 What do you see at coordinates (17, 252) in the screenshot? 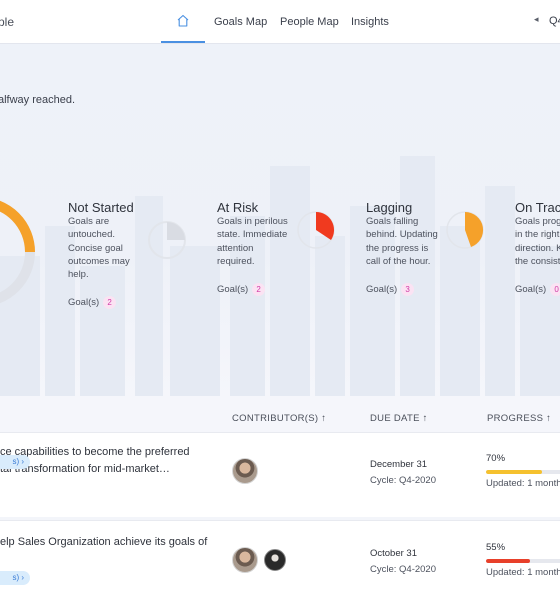
I see `overall-progress-donut` at bounding box center [17, 252].